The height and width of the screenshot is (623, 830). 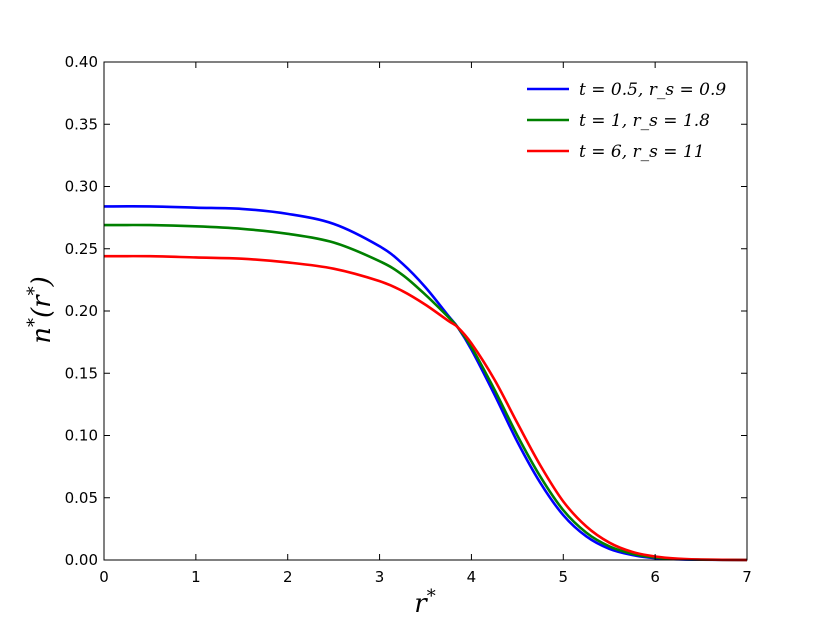 I want to click on y-tick-label: 0.15, so click(x=81, y=373).